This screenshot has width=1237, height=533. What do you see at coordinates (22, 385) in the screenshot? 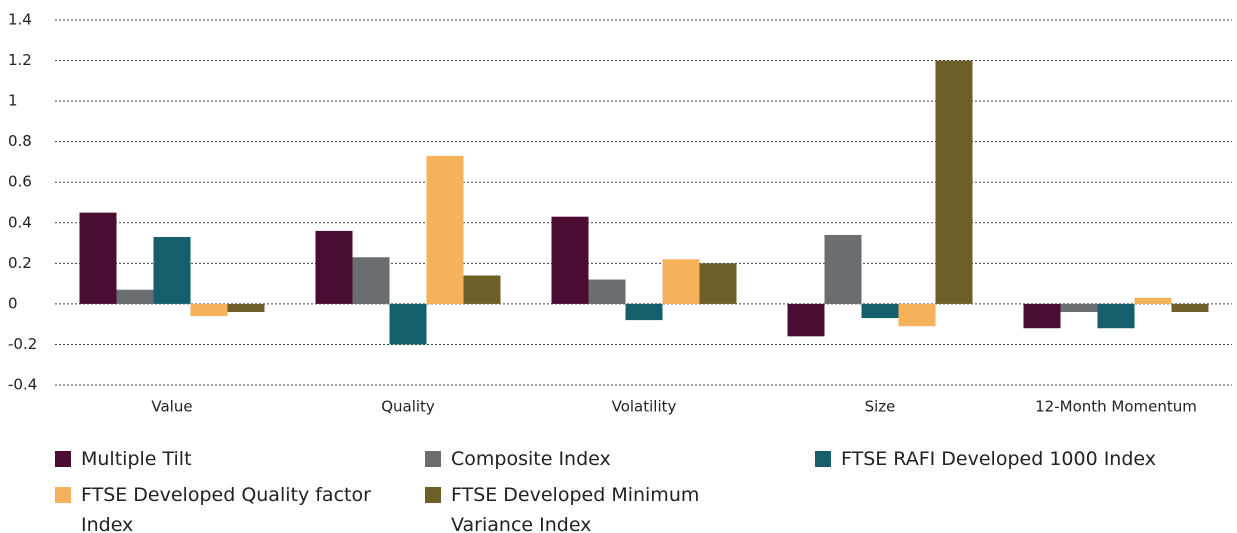
I see `y-tick-label: -0.4` at bounding box center [22, 385].